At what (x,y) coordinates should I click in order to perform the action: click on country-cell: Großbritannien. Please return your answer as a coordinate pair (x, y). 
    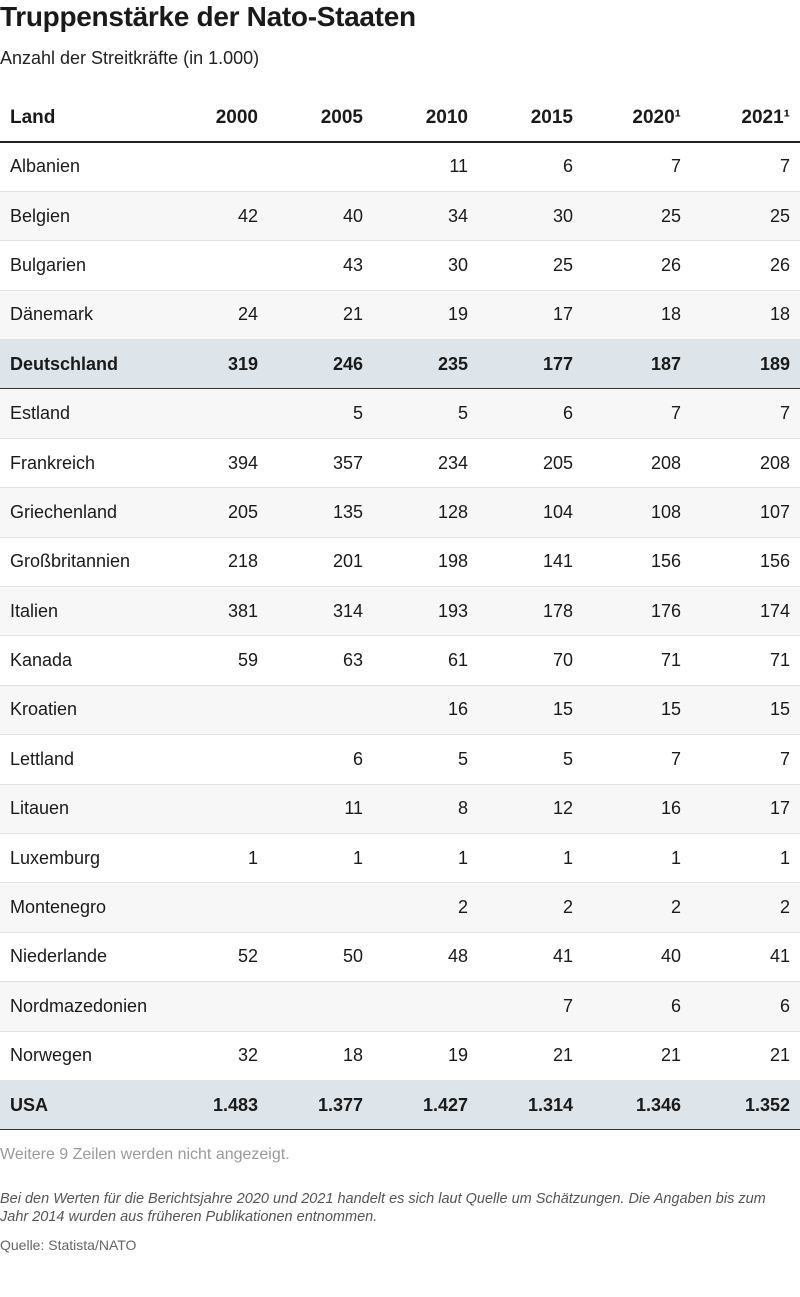
    Looking at the image, I should click on (85, 562).